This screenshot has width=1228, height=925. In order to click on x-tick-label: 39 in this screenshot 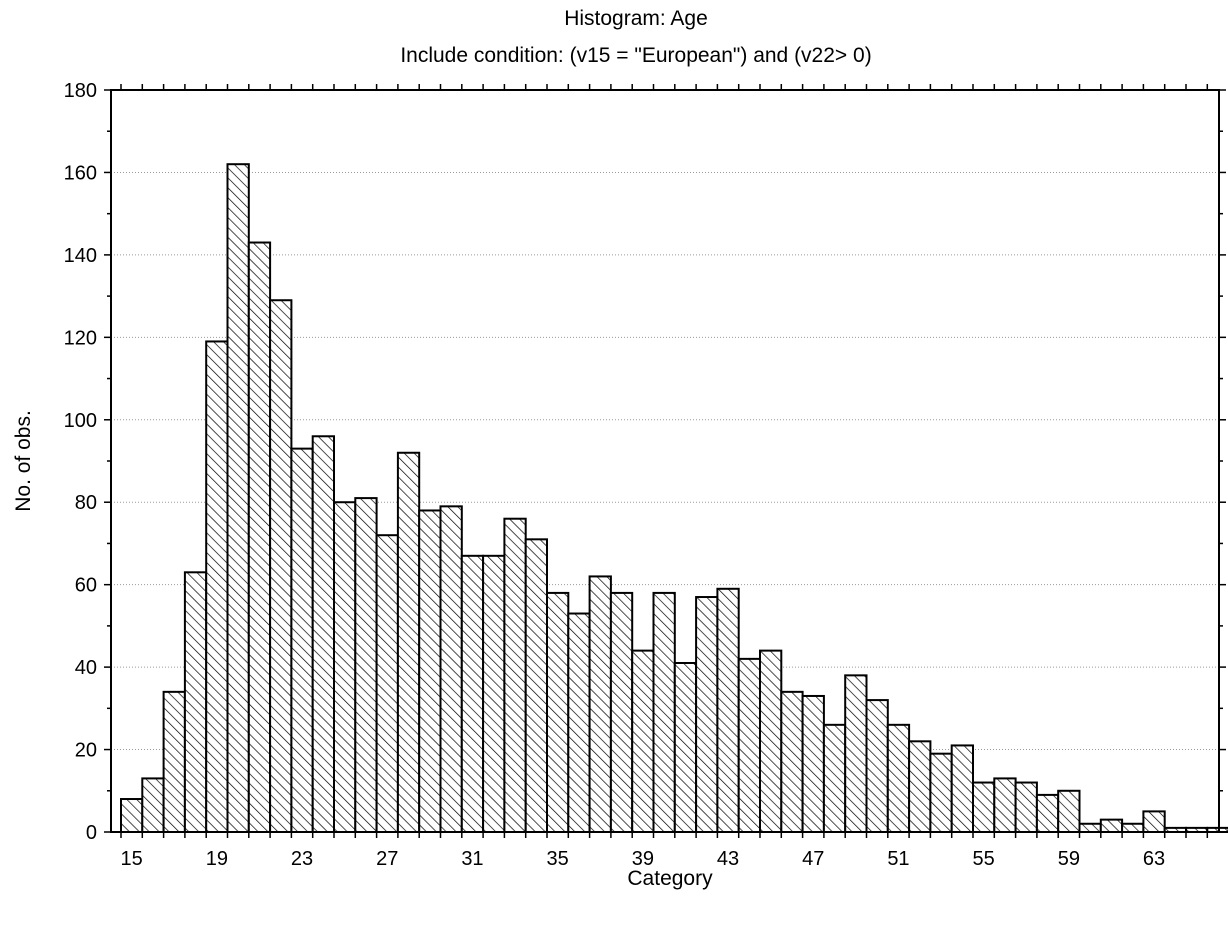, I will do `click(643, 859)`.